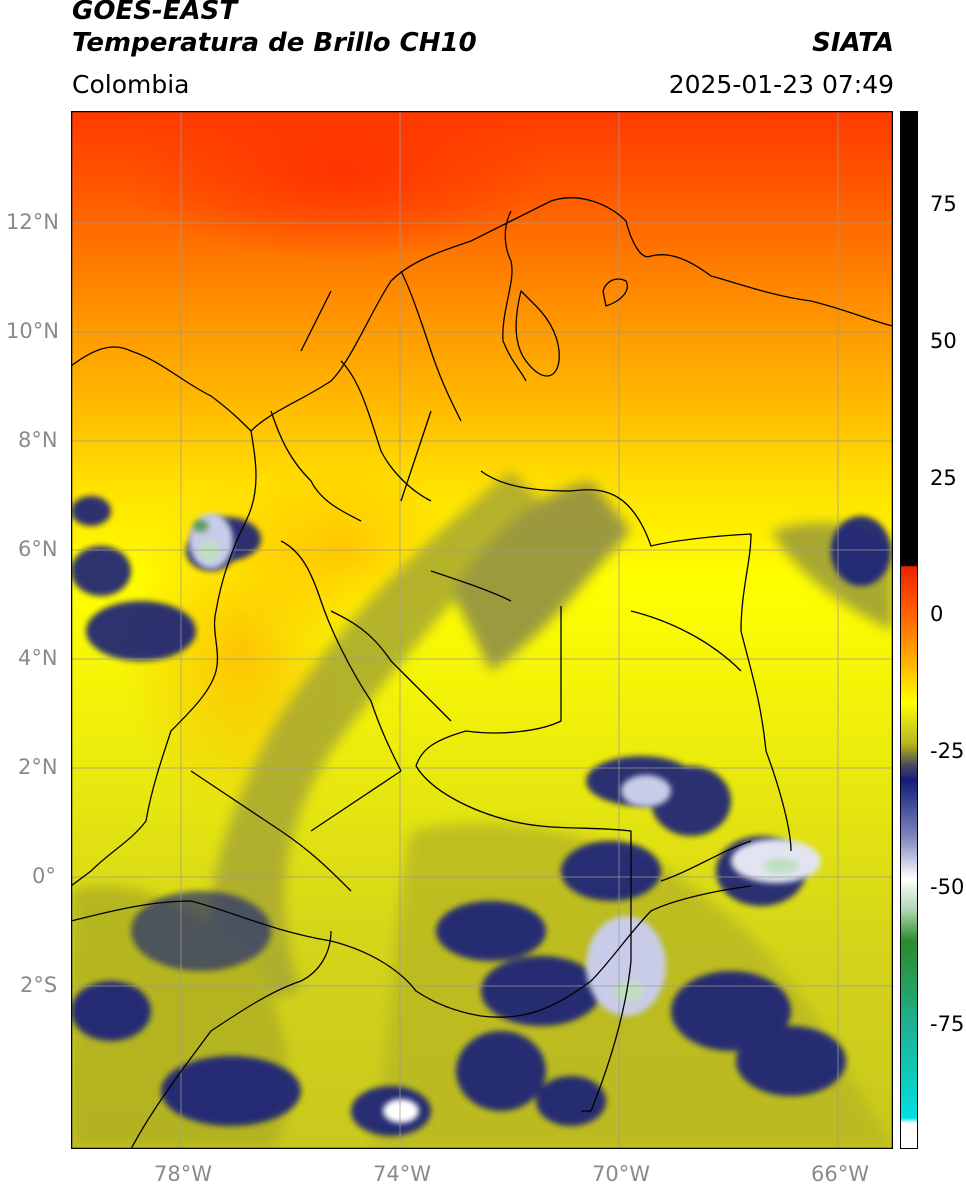  What do you see at coordinates (943, 478) in the screenshot?
I see `colorbar-tick-25: 25` at bounding box center [943, 478].